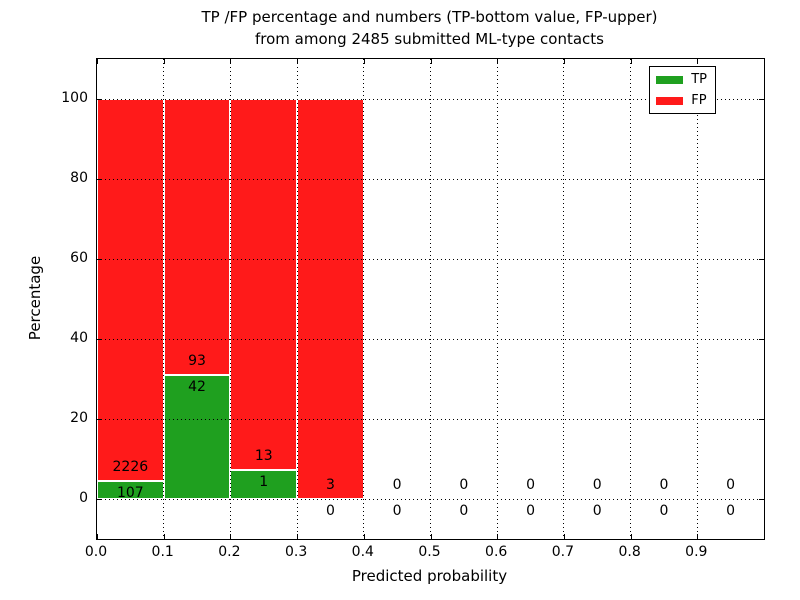  Describe the element at coordinates (296, 552) in the screenshot. I see `x-tick-label: 0.3` at that location.